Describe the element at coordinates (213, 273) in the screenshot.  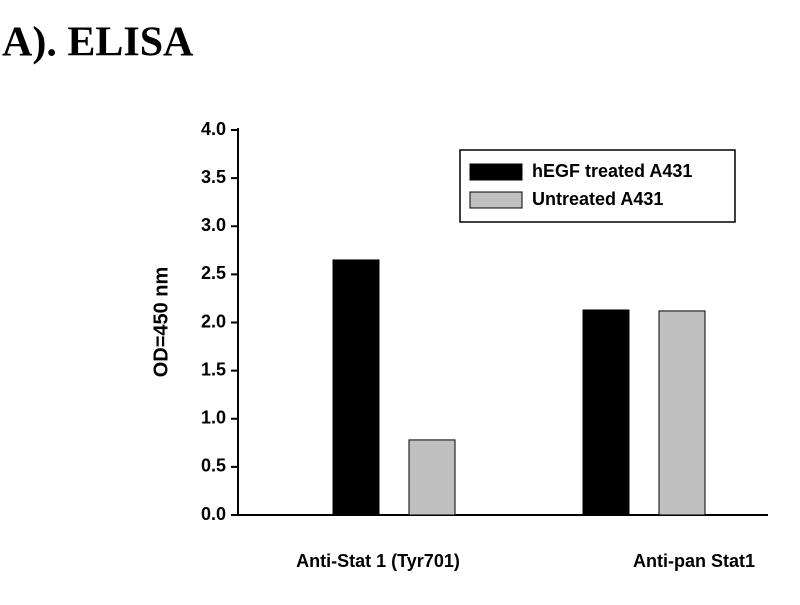
I see `y-tick-label: 2.5` at that location.